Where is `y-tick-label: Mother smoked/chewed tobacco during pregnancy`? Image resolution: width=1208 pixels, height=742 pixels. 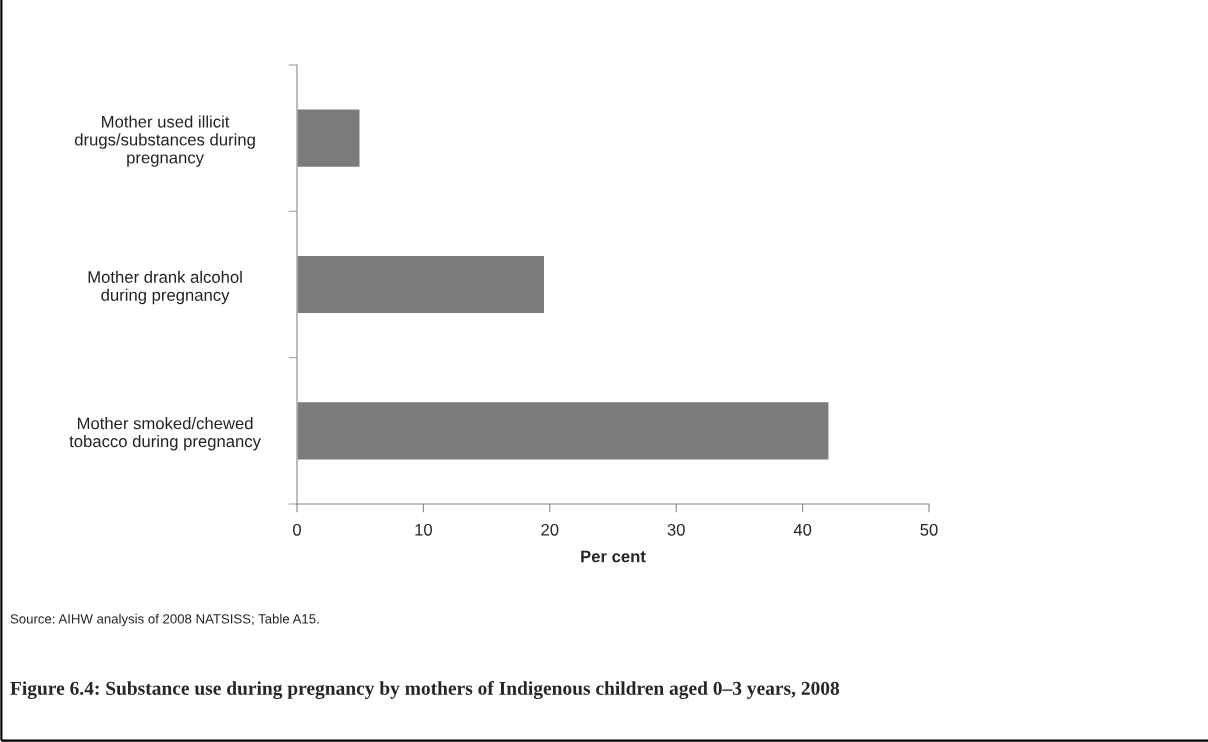 y-tick-label: Mother smoked/chewed tobacco during pregnancy is located at coordinates (165, 434).